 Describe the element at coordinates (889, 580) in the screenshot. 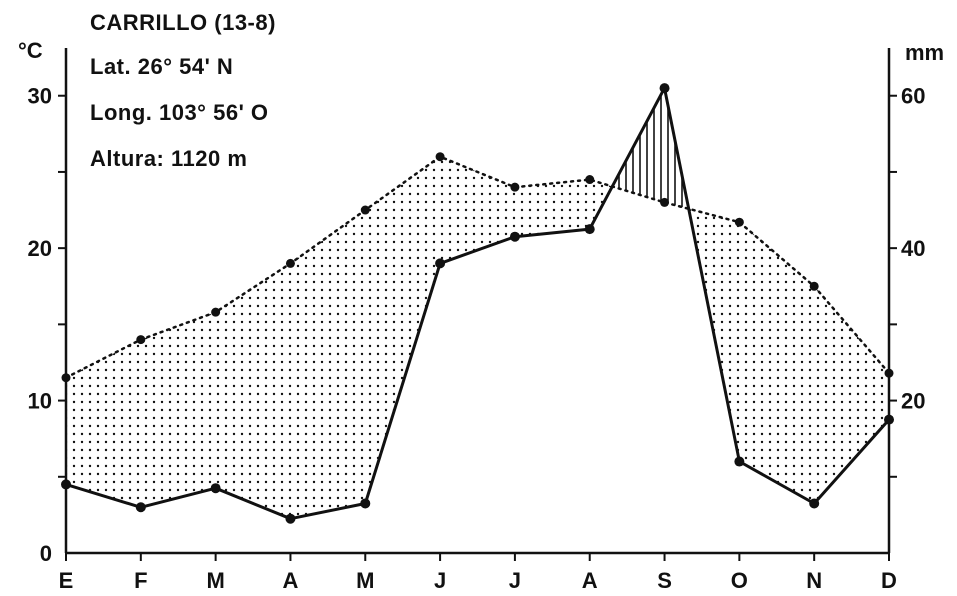

I see `month-label: D` at that location.